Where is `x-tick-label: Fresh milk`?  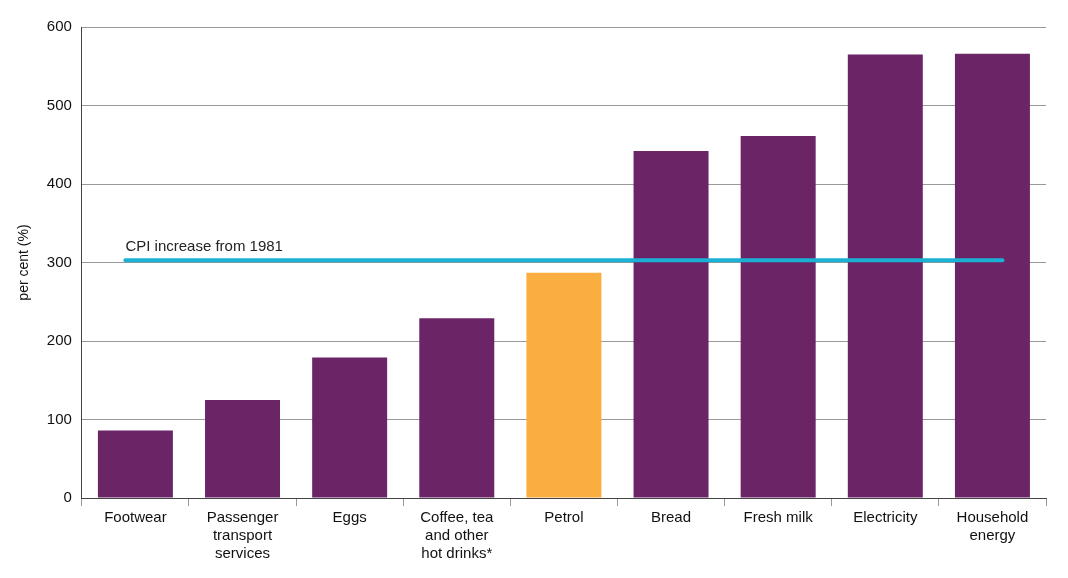
x-tick-label: Fresh milk is located at coordinates (778, 517).